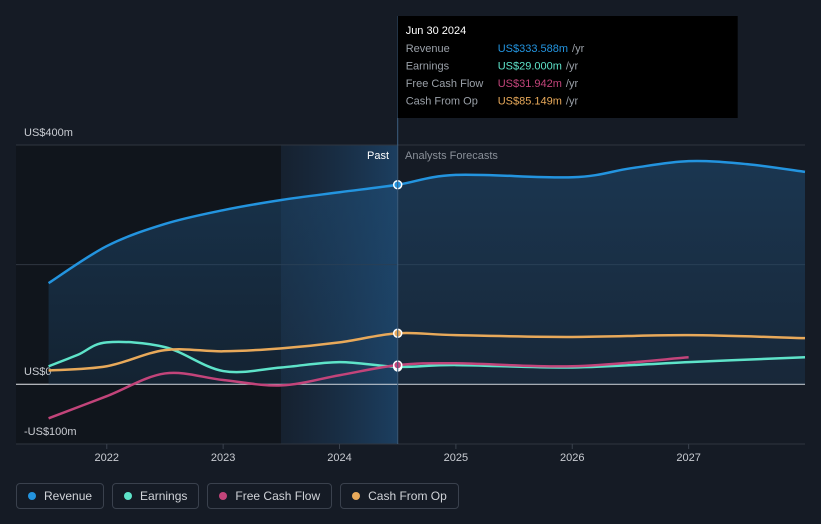 The width and height of the screenshot is (821, 524). I want to click on x-tick-label: 2022, so click(107, 458).